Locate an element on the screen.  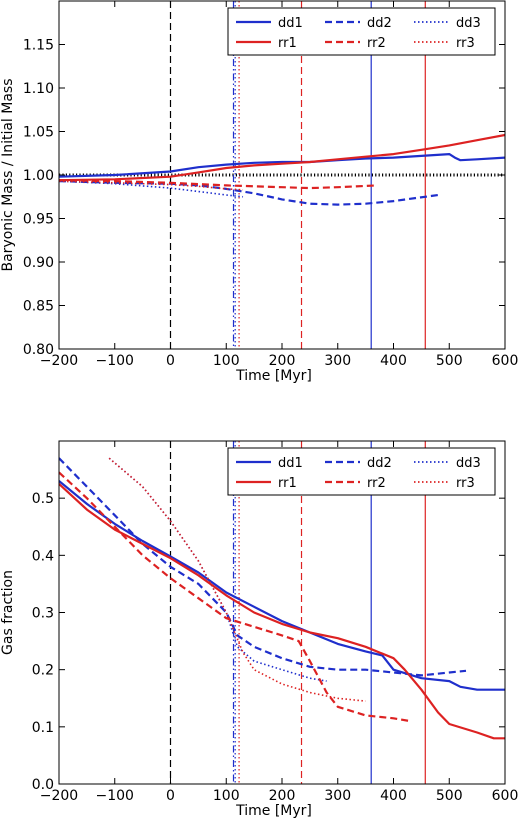
y-tick-label: 1.05 is located at coordinates (38, 133).